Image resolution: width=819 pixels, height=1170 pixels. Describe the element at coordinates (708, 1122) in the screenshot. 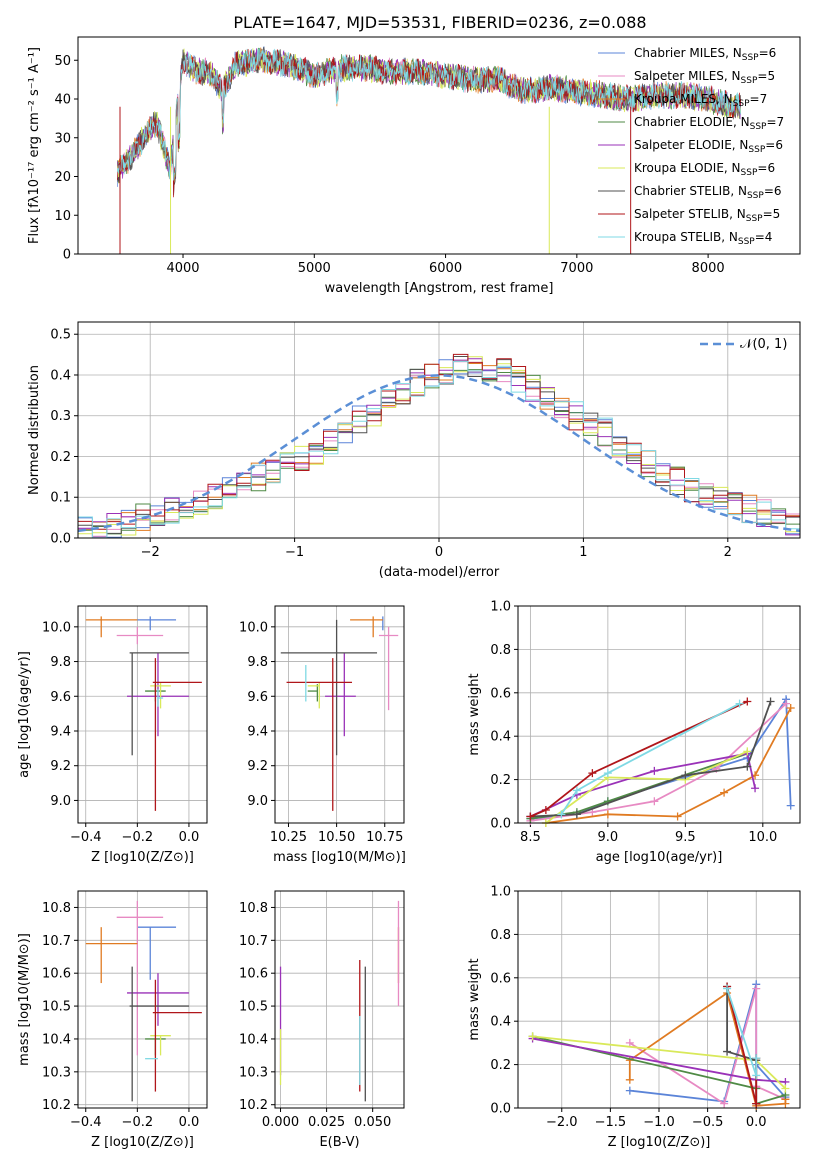

I see `x-tick-label: −0.5` at that location.